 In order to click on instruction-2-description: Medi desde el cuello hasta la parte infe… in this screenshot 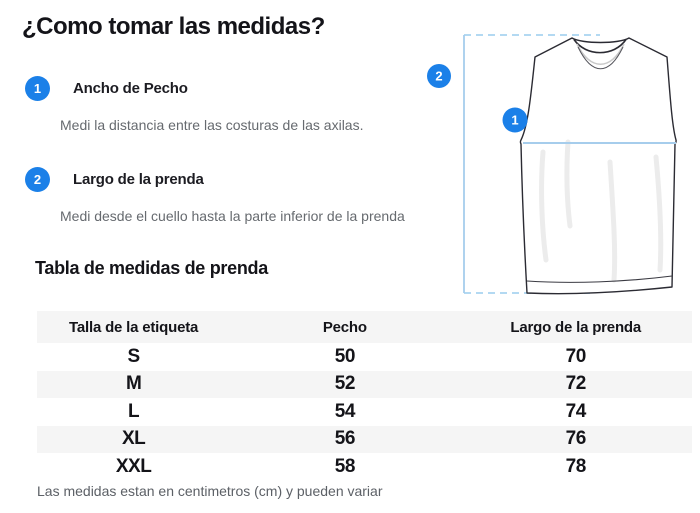, I will do `click(232, 216)`.